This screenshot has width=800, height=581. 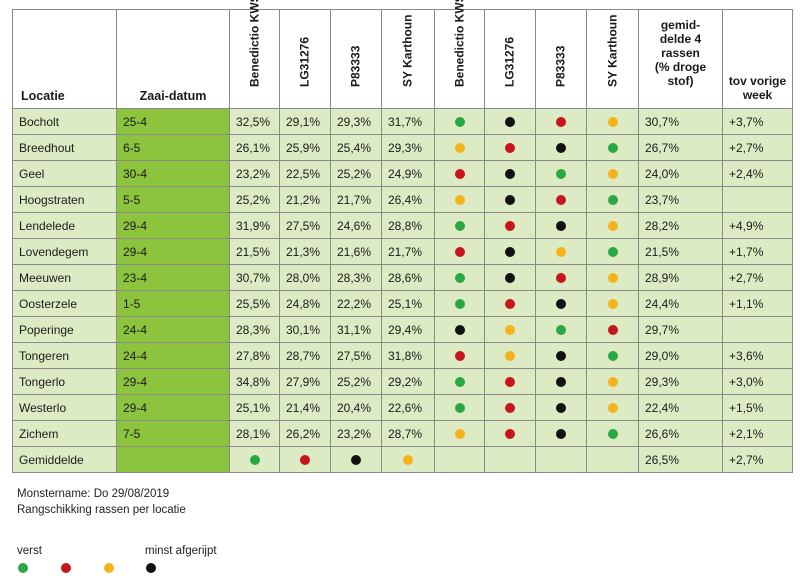 What do you see at coordinates (254, 381) in the screenshot?
I see `dry-matter-cell: 34,8%` at bounding box center [254, 381].